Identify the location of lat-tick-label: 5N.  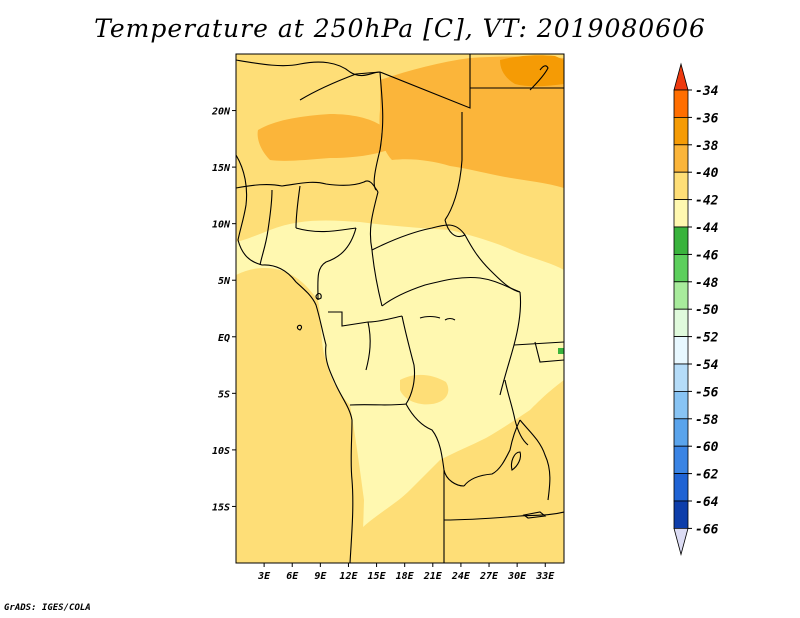
(224, 281).